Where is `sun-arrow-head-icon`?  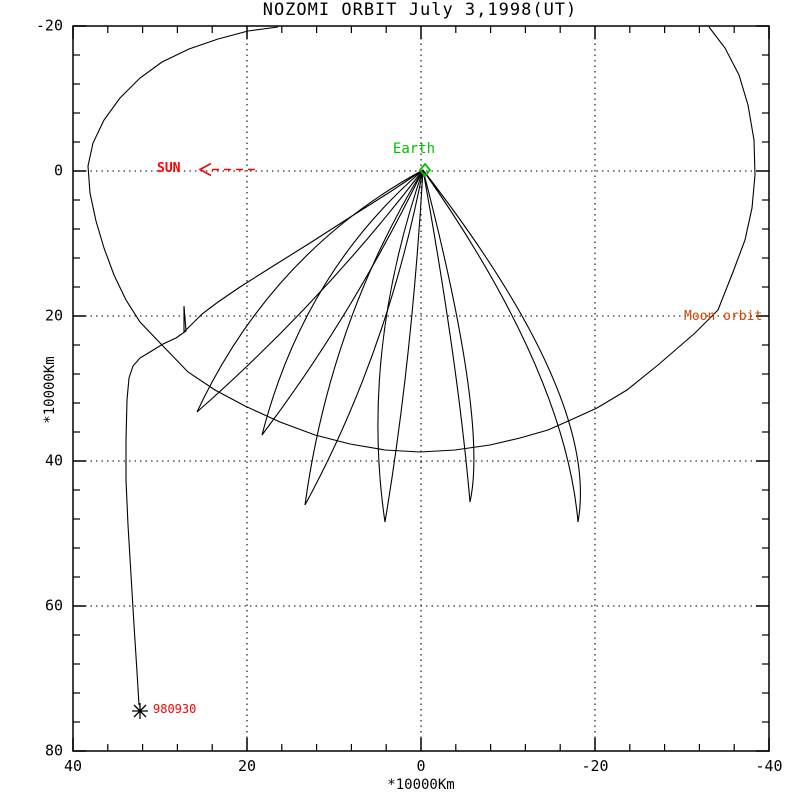
sun-arrow-head-icon is located at coordinates (205, 169).